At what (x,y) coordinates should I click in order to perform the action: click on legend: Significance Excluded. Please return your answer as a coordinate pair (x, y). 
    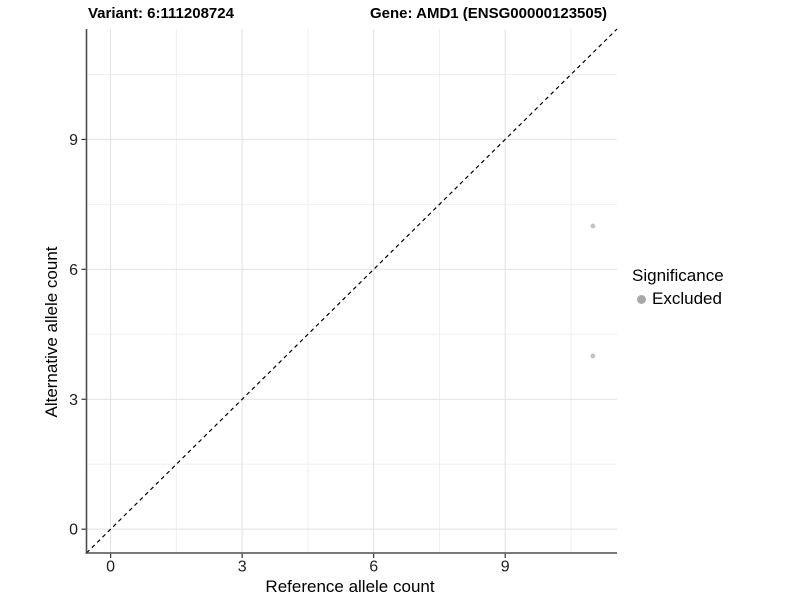
    Looking at the image, I should click on (678, 287).